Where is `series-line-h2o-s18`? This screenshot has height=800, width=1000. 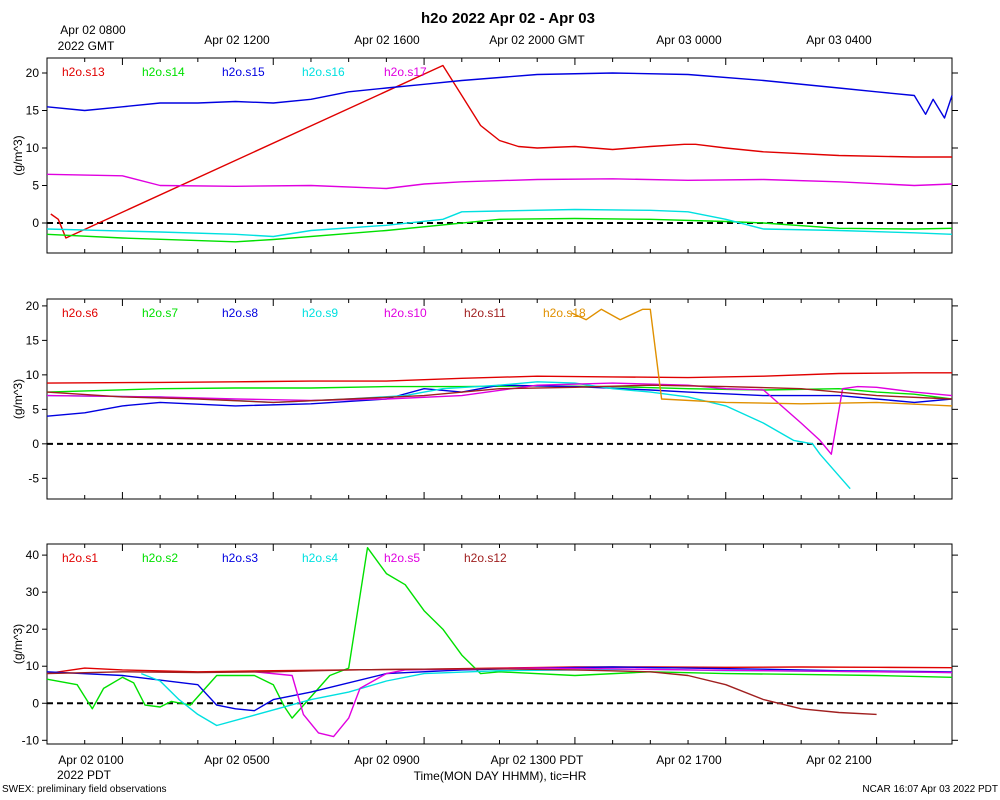 series-line-h2o-s18 is located at coordinates (761, 357).